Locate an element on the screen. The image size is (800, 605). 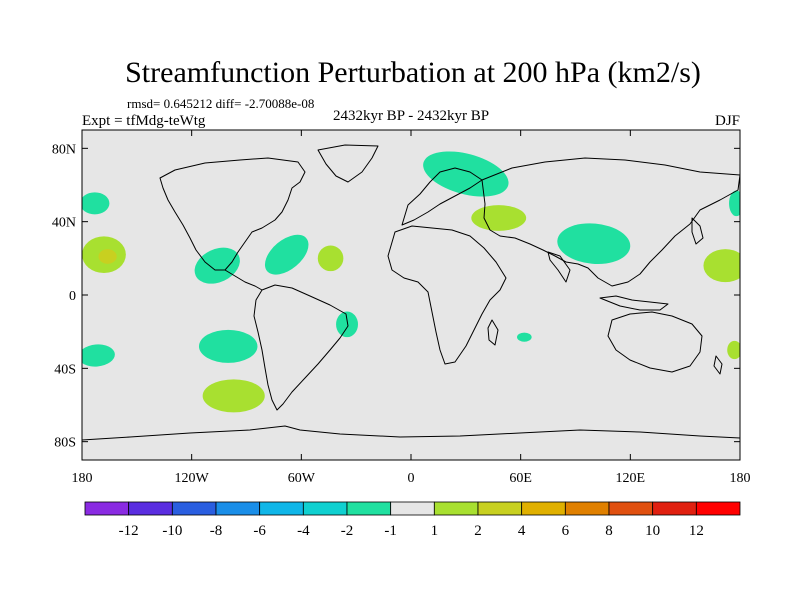
season-label: DJF is located at coordinates (727, 121).